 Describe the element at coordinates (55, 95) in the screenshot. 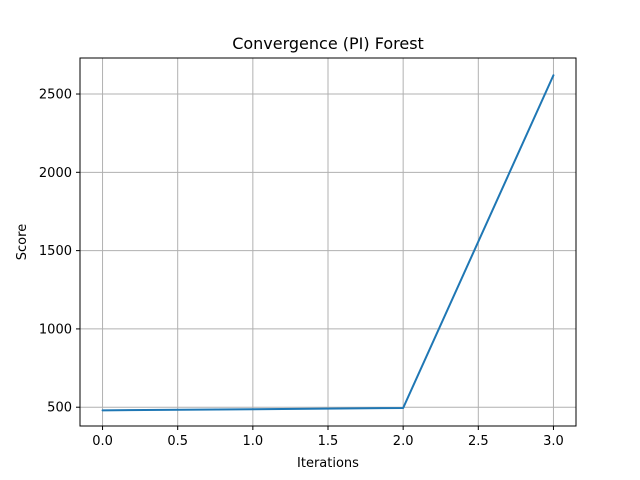

I see `y-tick-label: 2500` at that location.